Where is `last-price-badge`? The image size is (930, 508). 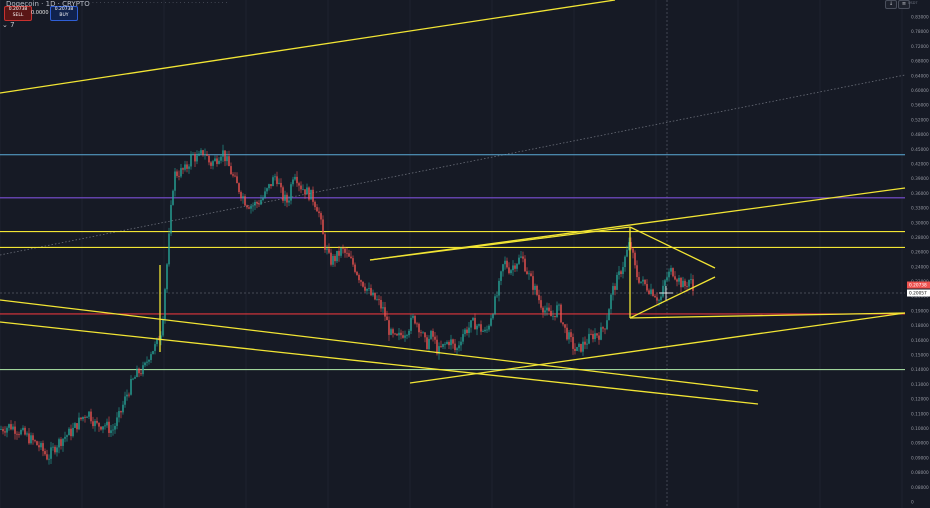 last-price-badge is located at coordinates (918, 285).